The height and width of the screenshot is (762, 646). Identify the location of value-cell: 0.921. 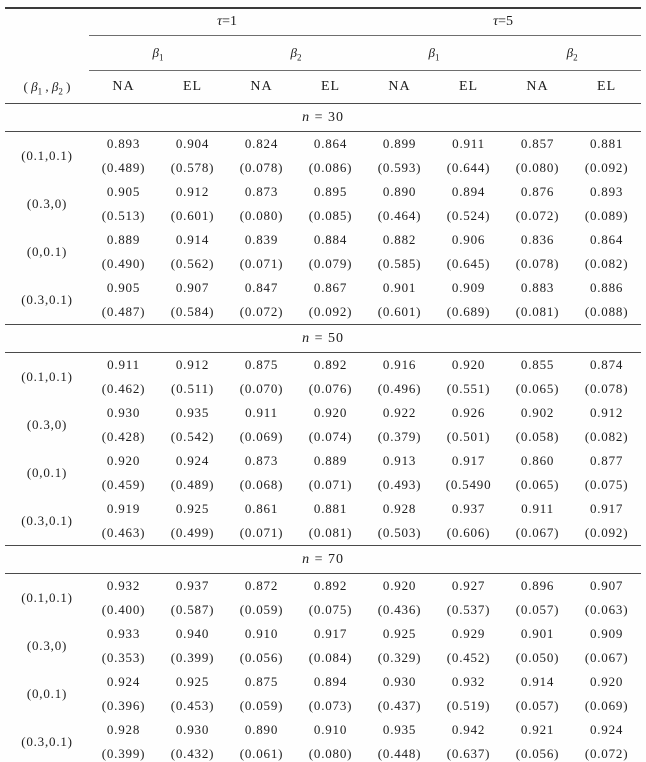
(537, 729).